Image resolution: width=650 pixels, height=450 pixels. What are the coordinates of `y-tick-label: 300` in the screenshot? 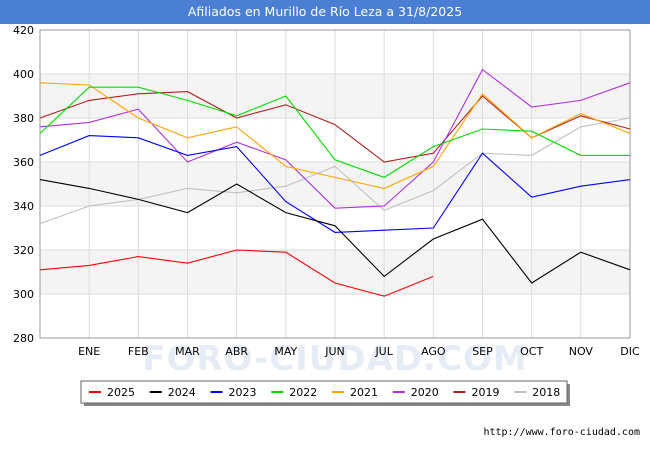 It's located at (23, 294).